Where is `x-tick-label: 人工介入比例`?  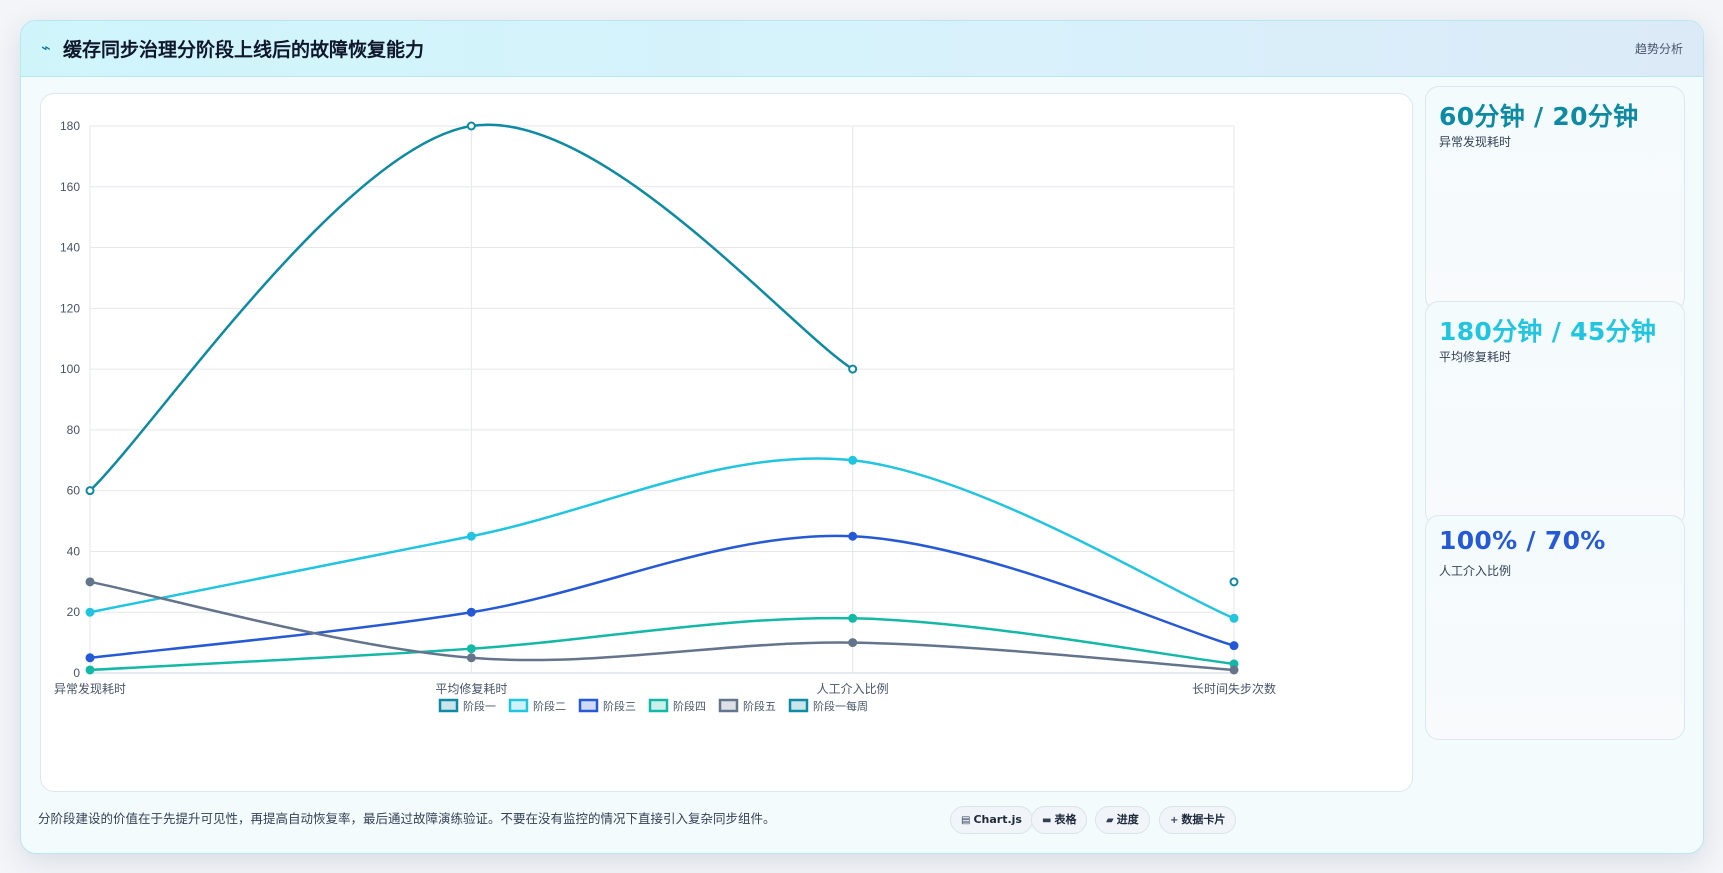
x-tick-label: 人工介入比例 is located at coordinates (853, 689).